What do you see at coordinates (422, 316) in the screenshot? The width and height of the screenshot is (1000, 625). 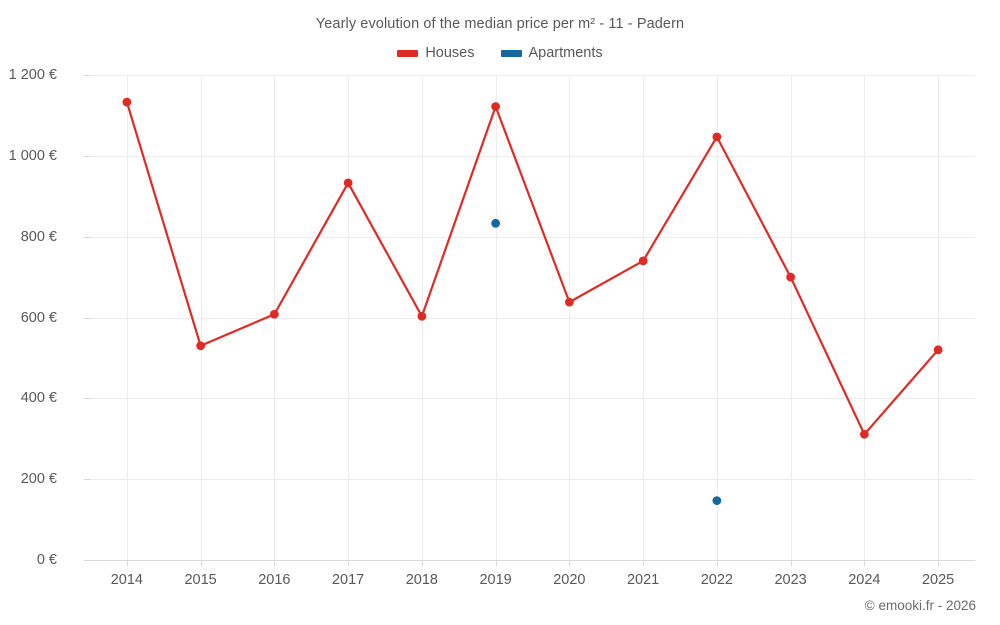 I see `data-point-houses-2018` at bounding box center [422, 316].